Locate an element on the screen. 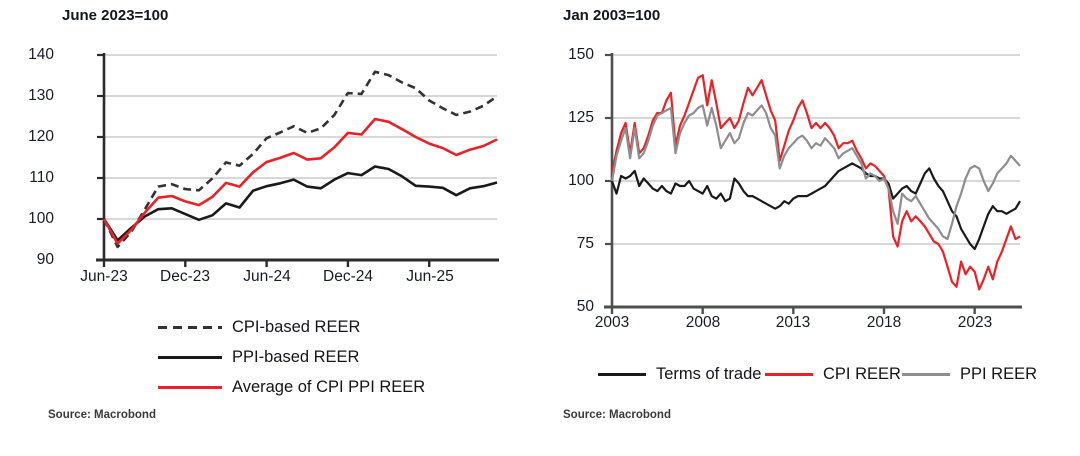 The image size is (1080, 456). chart-title: Jan 2003=100 is located at coordinates (612, 15).